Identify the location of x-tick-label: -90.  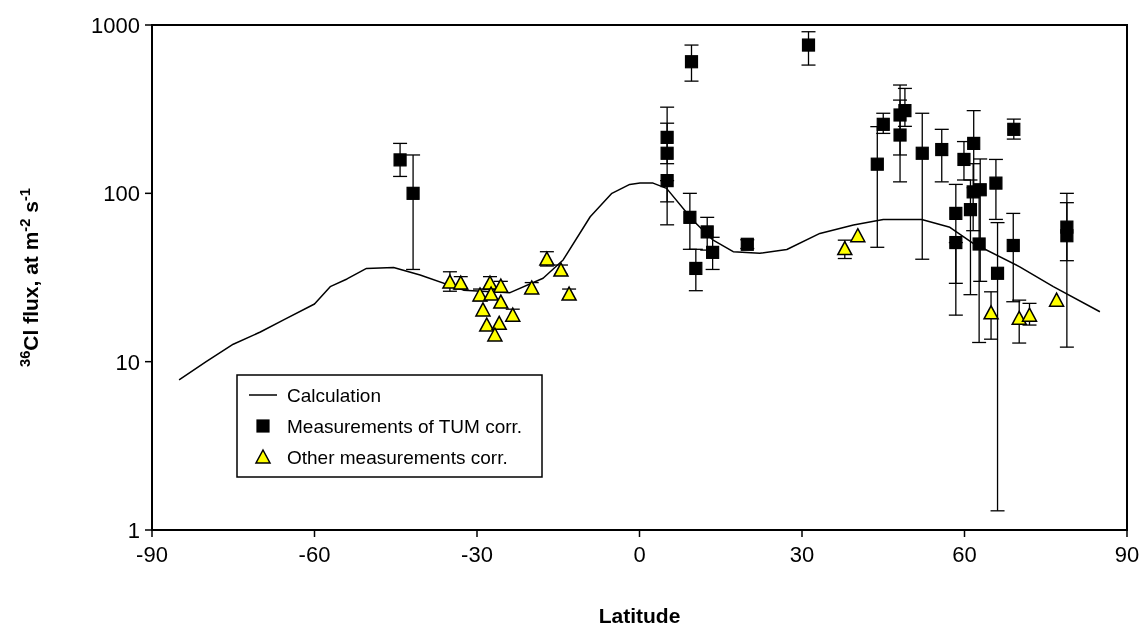
(152, 554).